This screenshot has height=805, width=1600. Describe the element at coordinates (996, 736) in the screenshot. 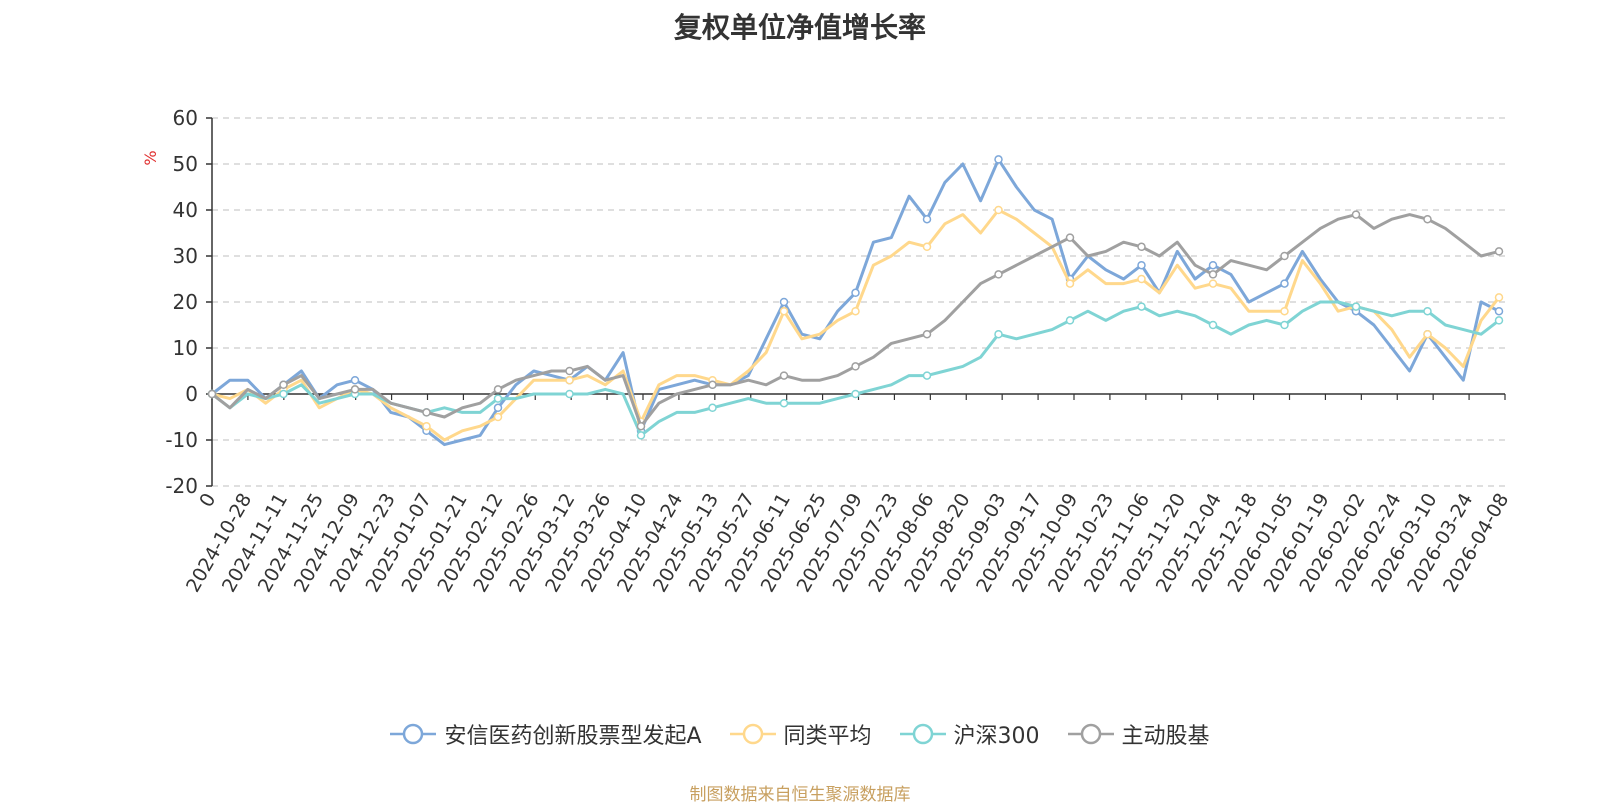

I see `legend-label: 沪深300` at that location.